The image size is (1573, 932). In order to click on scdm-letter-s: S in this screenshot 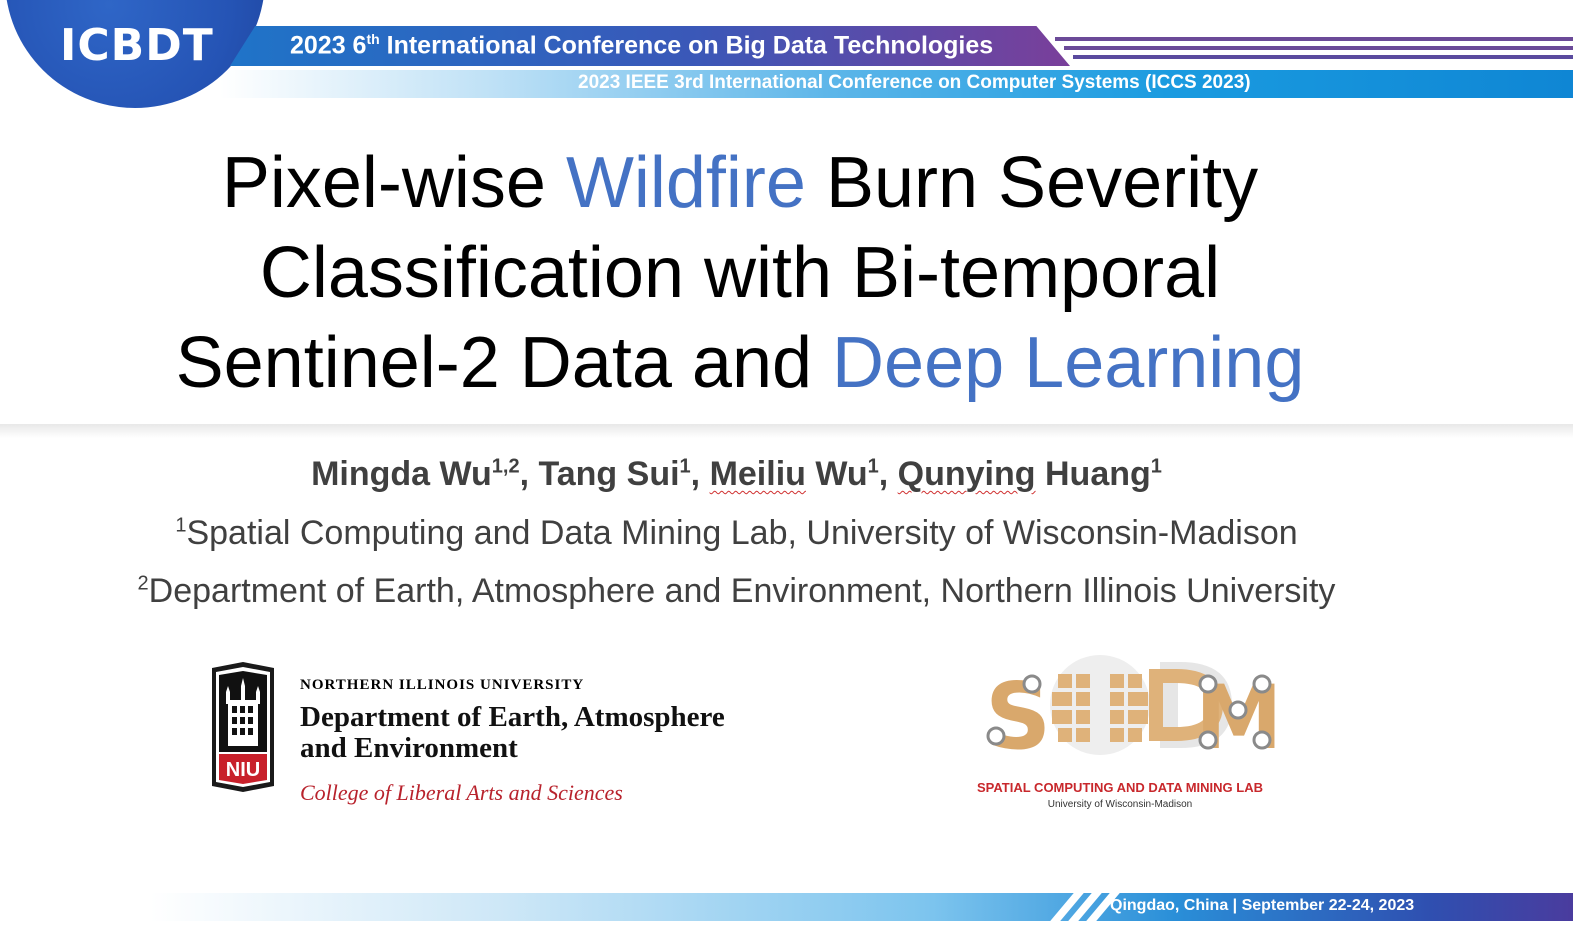, I will do `click(1018, 711)`.